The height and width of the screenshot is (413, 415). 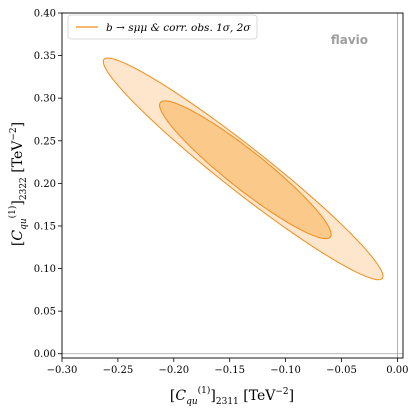 I want to click on flavio-watermark: flavio, so click(x=349, y=40).